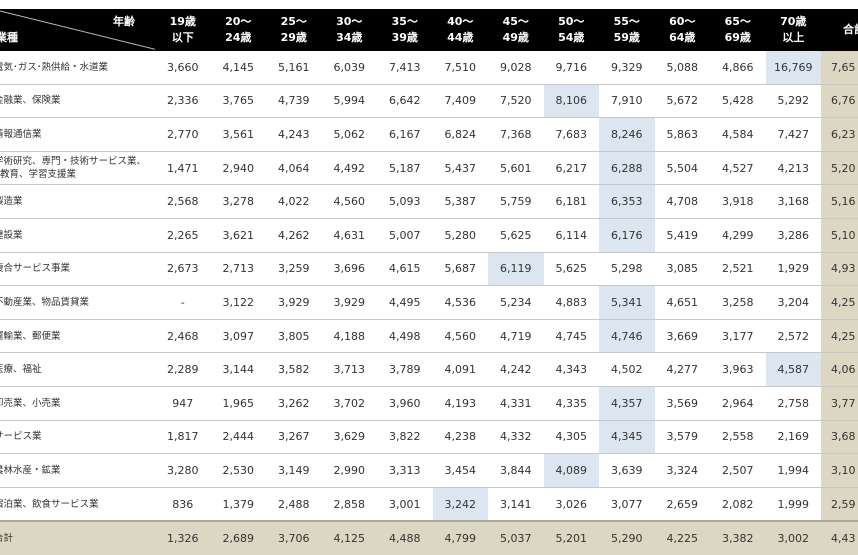  Describe the element at coordinates (516, 269) in the screenshot. I see `highlighted-value-cell: 6,119` at that location.